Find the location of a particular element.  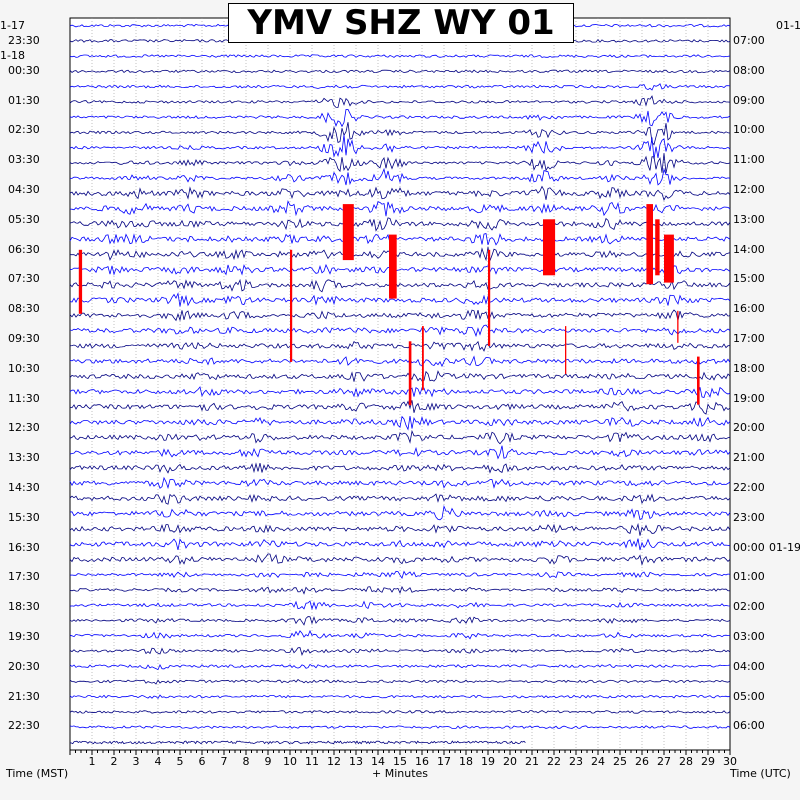

x-tick-label: 10 is located at coordinates (290, 761).